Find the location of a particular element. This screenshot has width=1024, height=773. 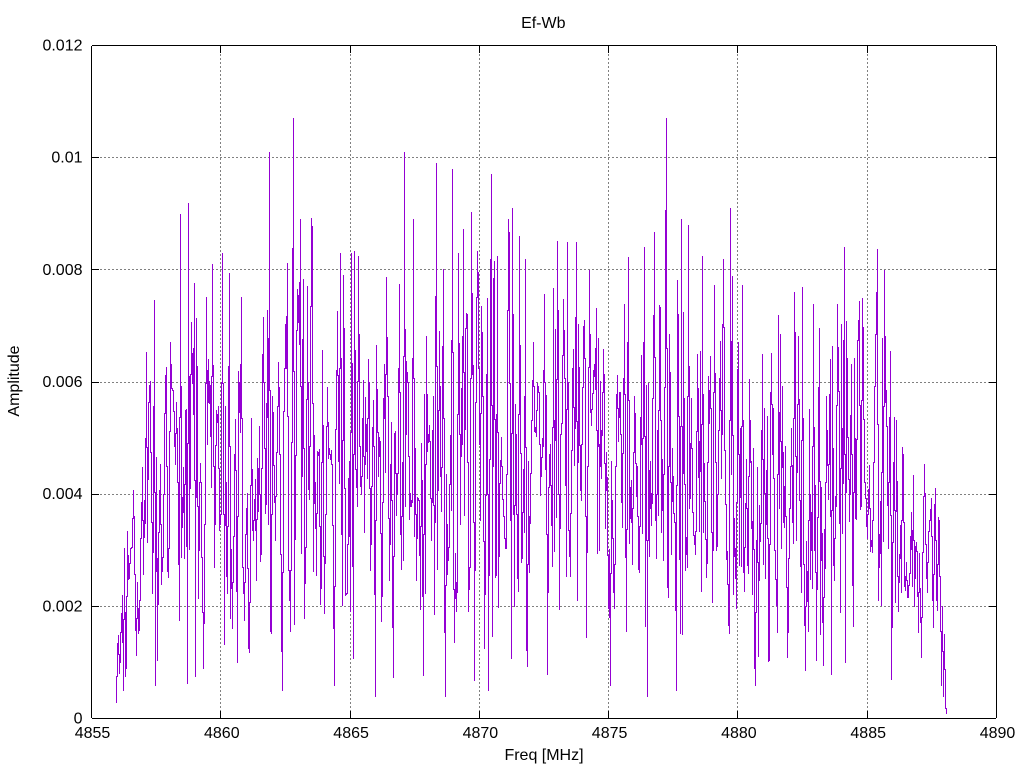

svg-text: 0.004 is located at coordinates (62, 494).